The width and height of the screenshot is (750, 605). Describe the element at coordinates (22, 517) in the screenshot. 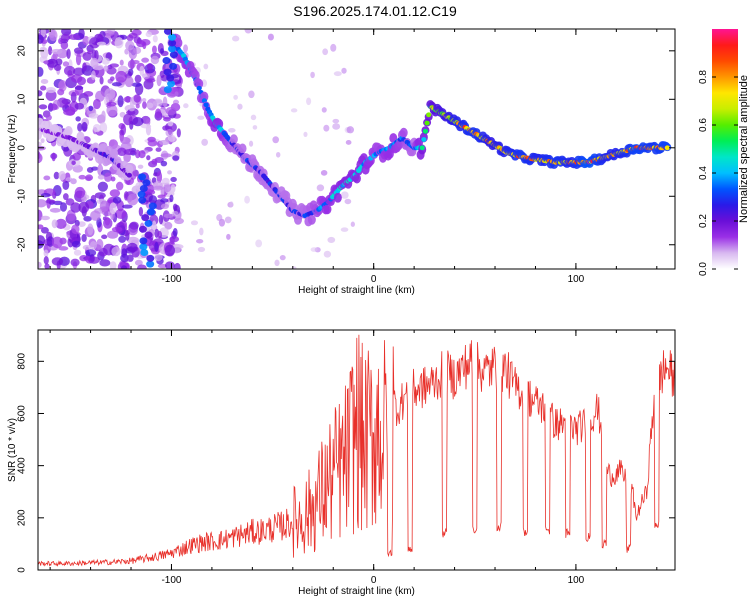

I see `y-tick-label: 200` at that location.